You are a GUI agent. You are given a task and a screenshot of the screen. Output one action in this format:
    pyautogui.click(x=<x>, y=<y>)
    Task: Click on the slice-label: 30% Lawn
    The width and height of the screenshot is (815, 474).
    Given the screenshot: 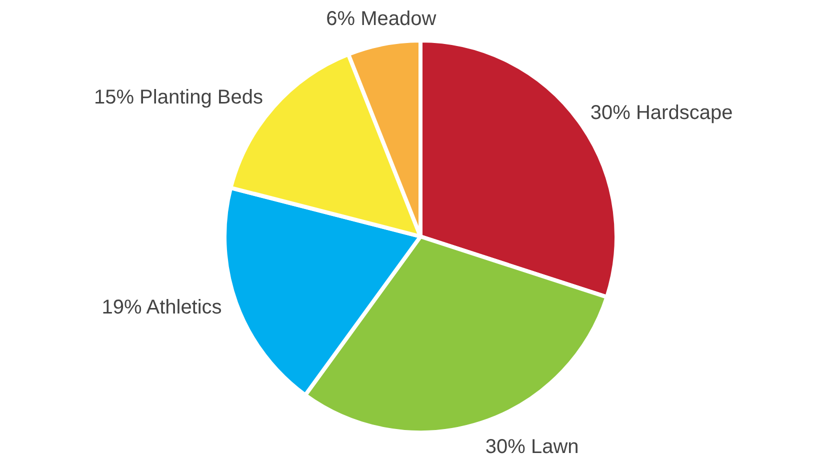 What is the action you would take?
    pyautogui.click(x=532, y=447)
    